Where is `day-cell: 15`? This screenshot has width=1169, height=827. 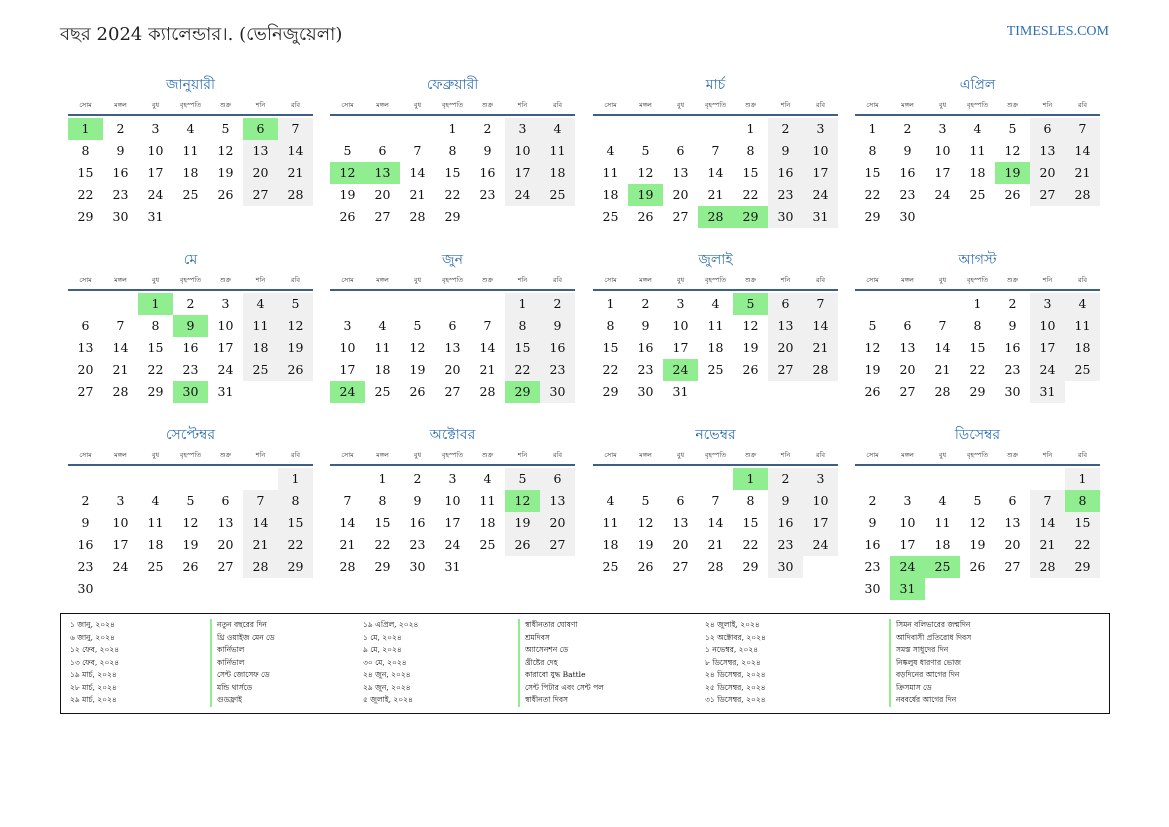
day-cell: 15 is located at coordinates (295, 523).